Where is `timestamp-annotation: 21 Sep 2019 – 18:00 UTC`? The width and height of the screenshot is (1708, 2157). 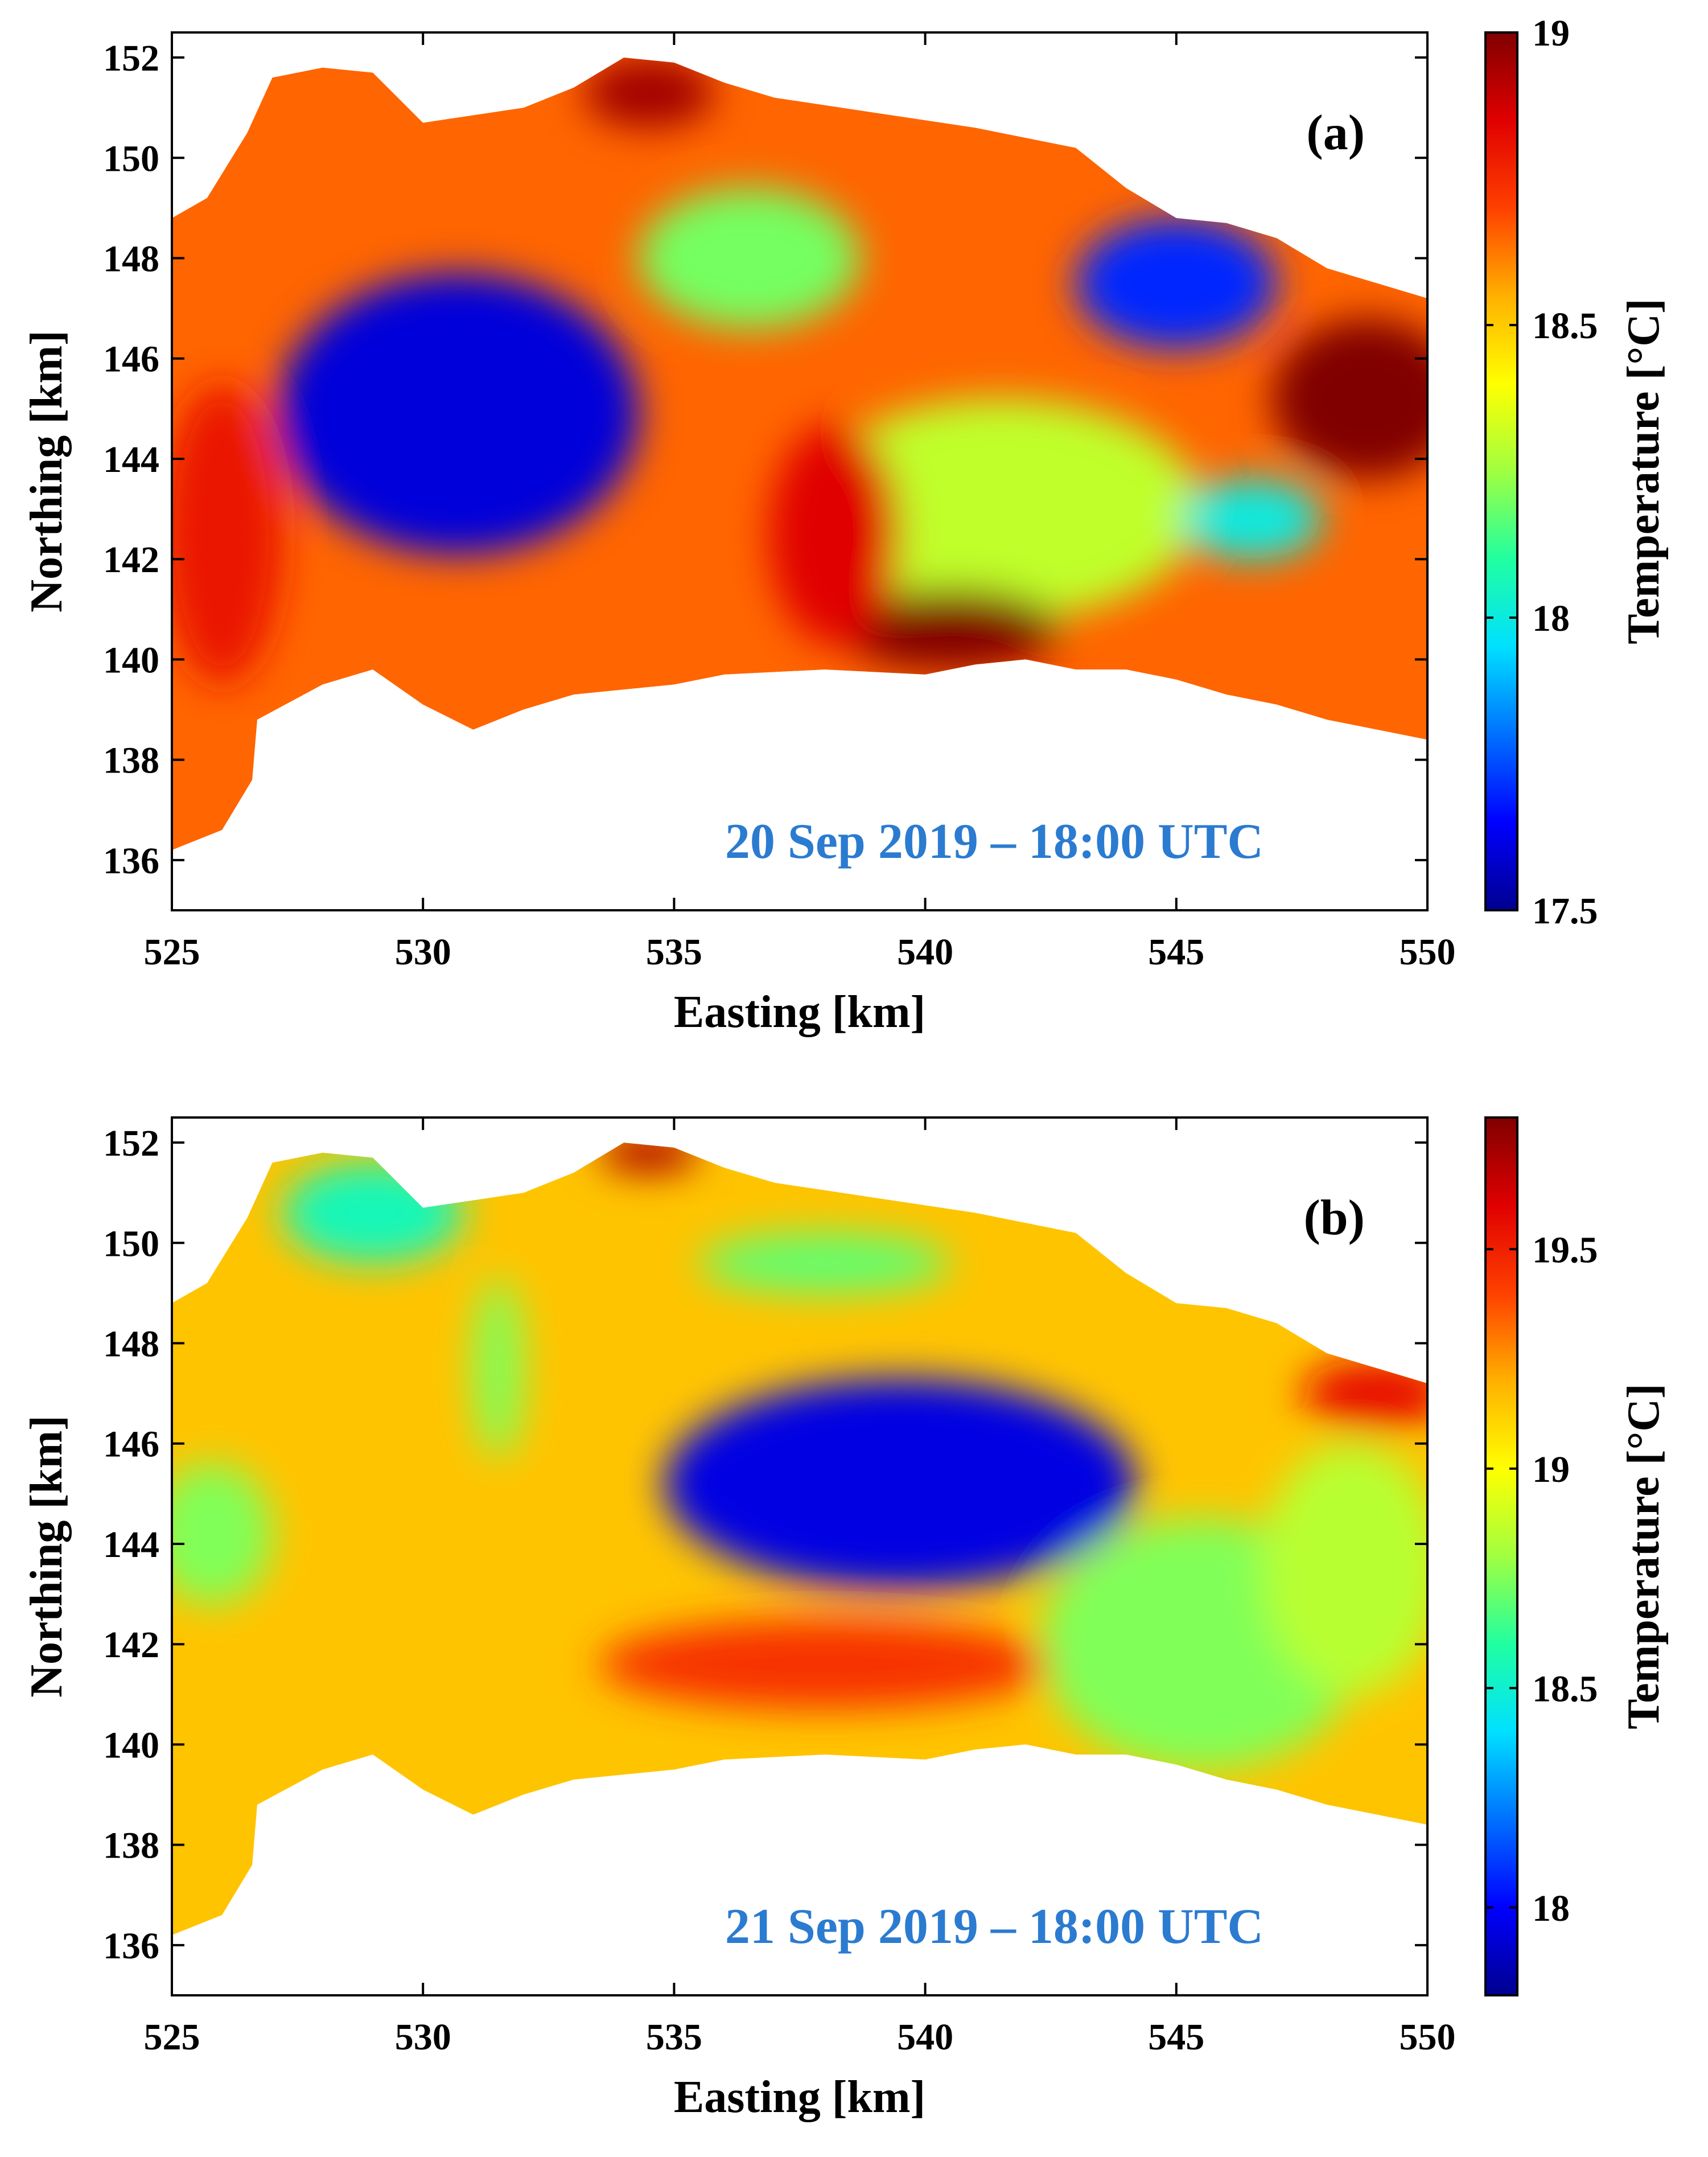
timestamp-annotation: 21 Sep 2019 – 18:00 UTC is located at coordinates (994, 1926).